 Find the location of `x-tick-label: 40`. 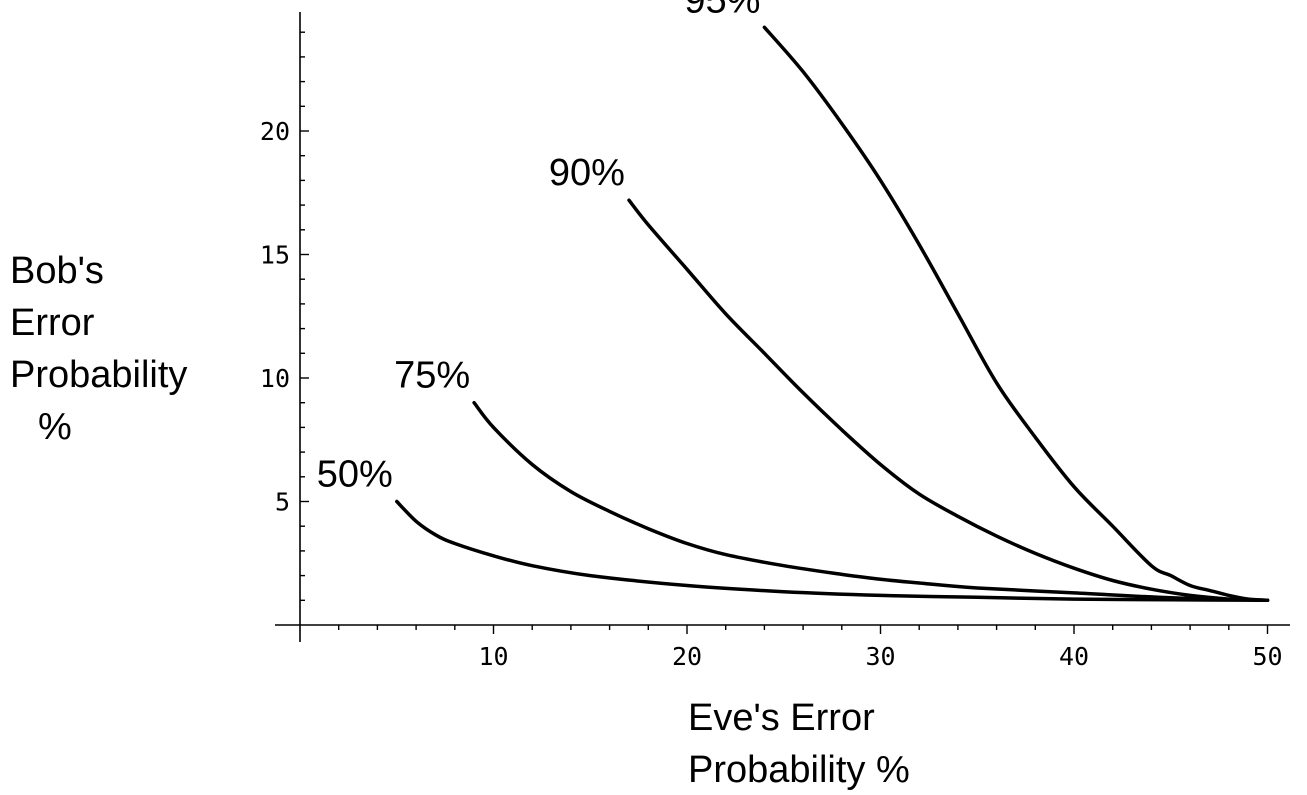

x-tick-label: 40 is located at coordinates (1074, 656).